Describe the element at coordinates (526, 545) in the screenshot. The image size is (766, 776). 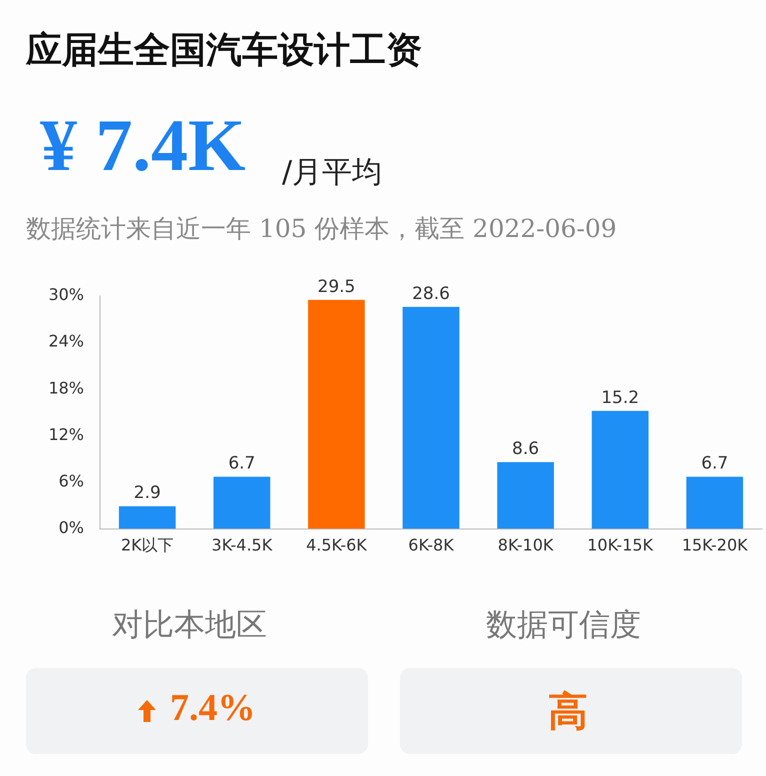
I see `x-tick-label: 8K-10K` at that location.